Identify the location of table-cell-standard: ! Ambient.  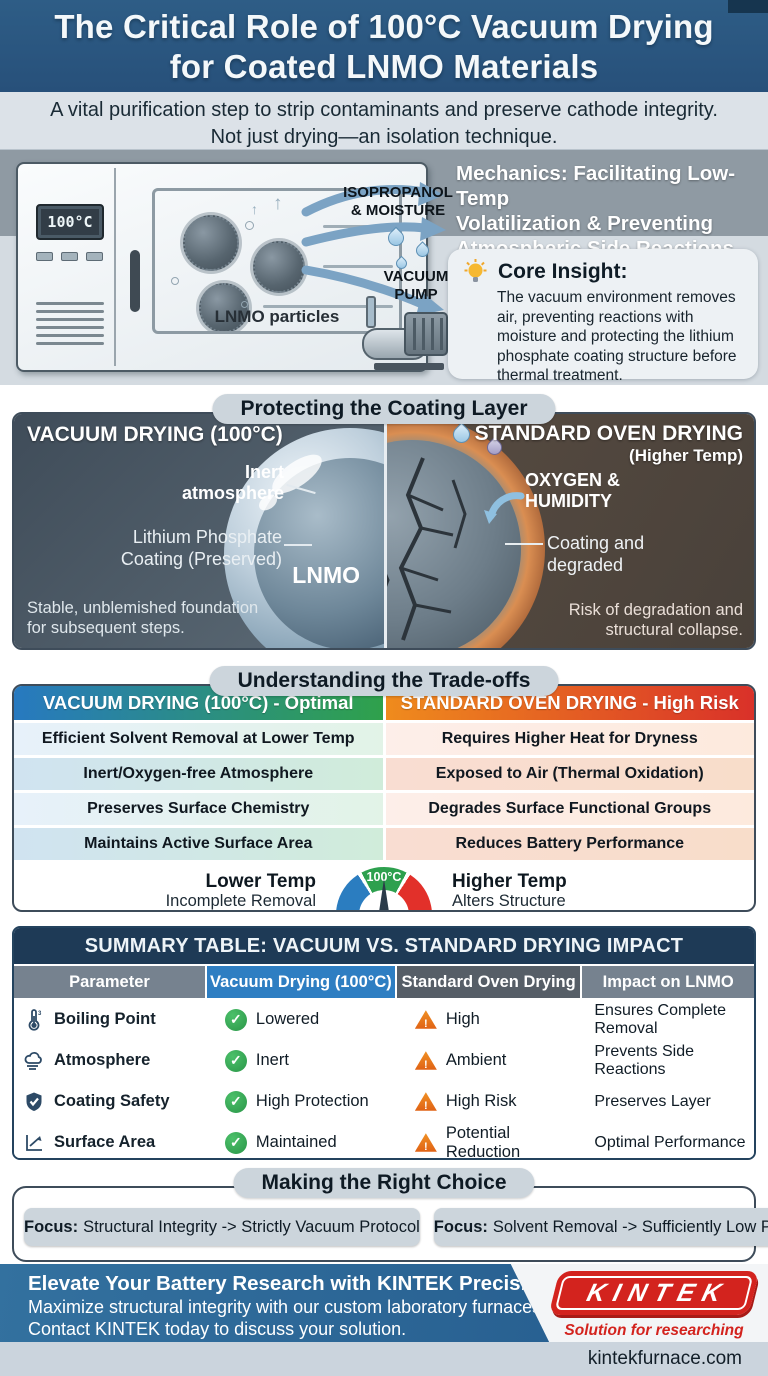
(489, 1060).